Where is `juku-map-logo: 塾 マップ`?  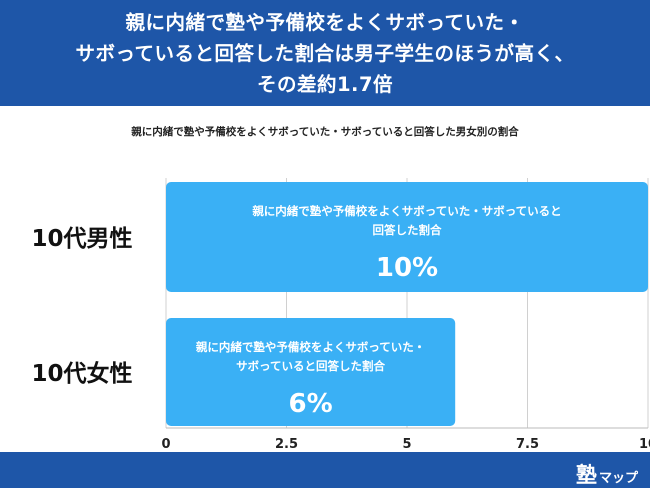 juku-map-logo: 塾 マップ is located at coordinates (607, 473).